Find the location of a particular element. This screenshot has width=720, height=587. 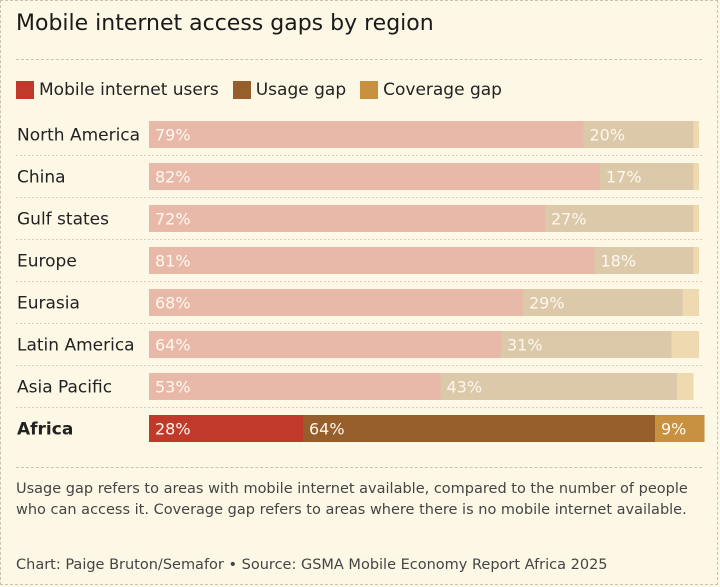

chart-title: Mobile internet access gaps by region is located at coordinates (225, 23).